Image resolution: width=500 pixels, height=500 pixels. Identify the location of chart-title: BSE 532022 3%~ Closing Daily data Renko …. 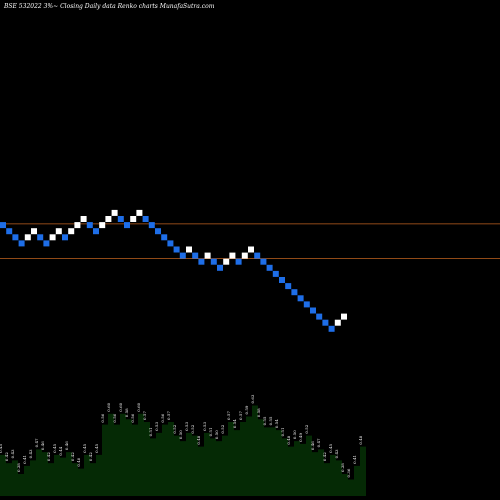
(109, 6).